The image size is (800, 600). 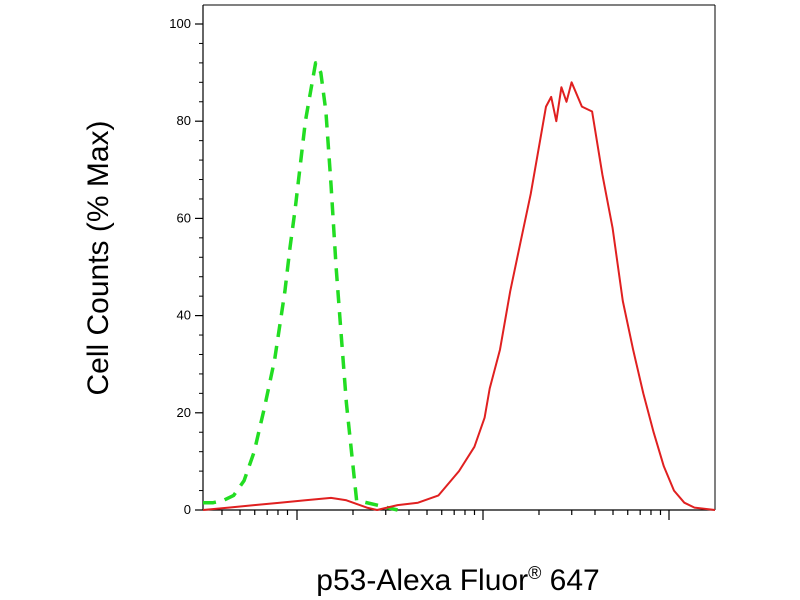 I want to click on y-axis-title: Cell Counts (% Max), so click(x=98, y=257).